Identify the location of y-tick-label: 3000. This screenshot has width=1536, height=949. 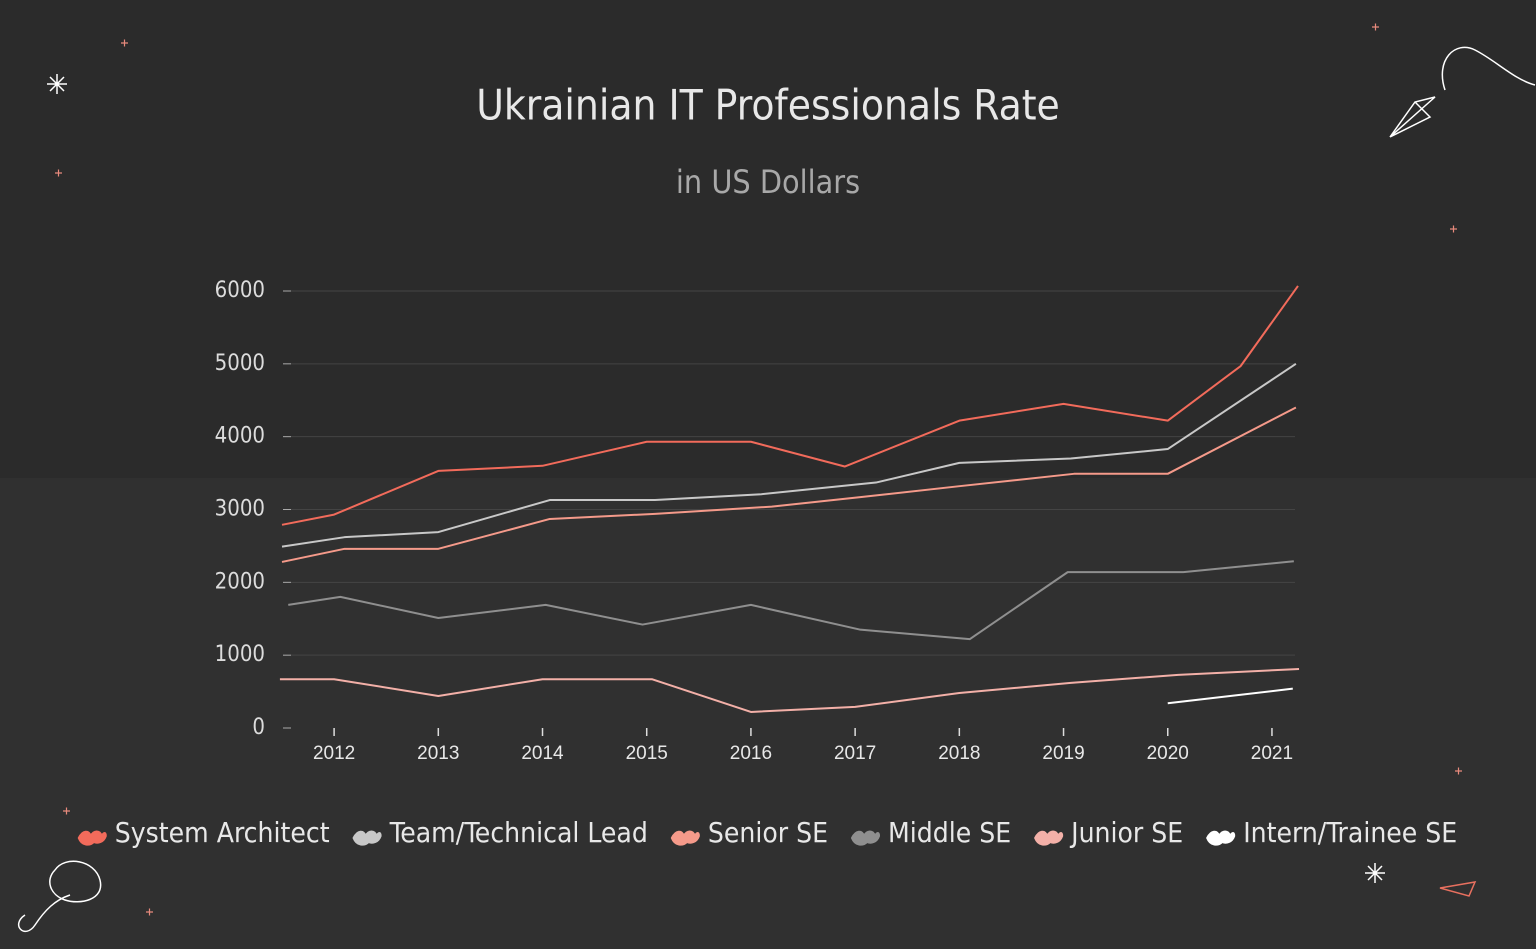
(240, 509).